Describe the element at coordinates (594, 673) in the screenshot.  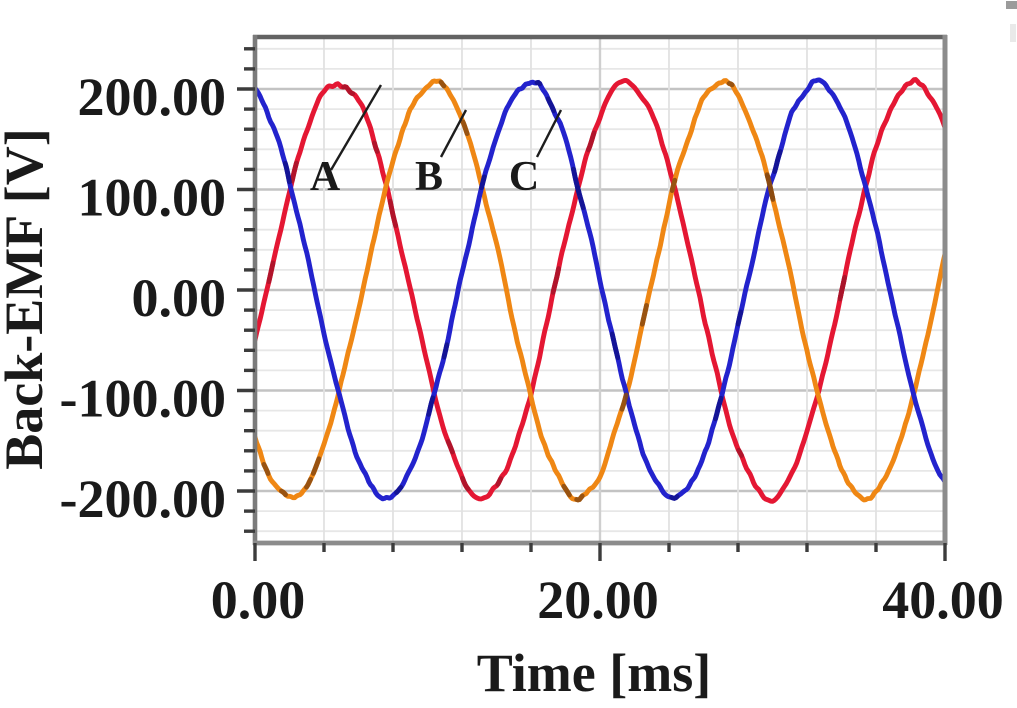
I see `svg-text: Time [ms]` at that location.